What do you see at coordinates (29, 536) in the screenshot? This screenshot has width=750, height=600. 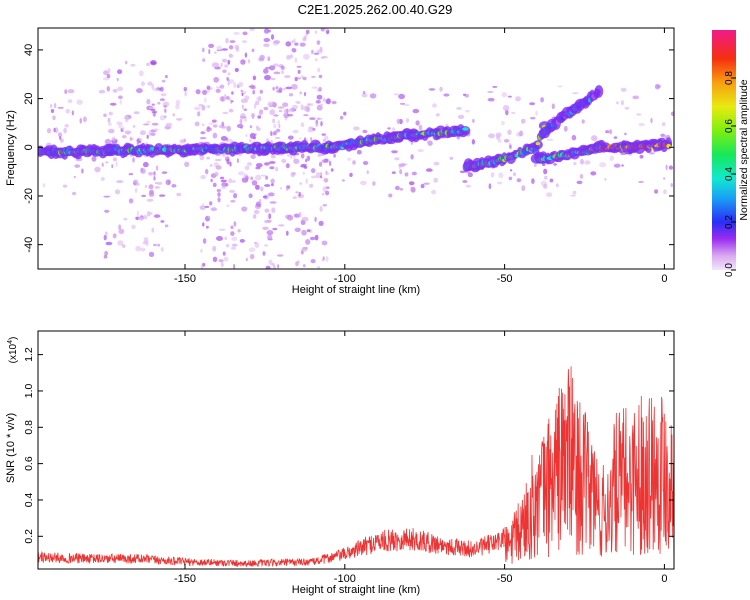 I see `snr-ytick-label: 0.2` at bounding box center [29, 536].